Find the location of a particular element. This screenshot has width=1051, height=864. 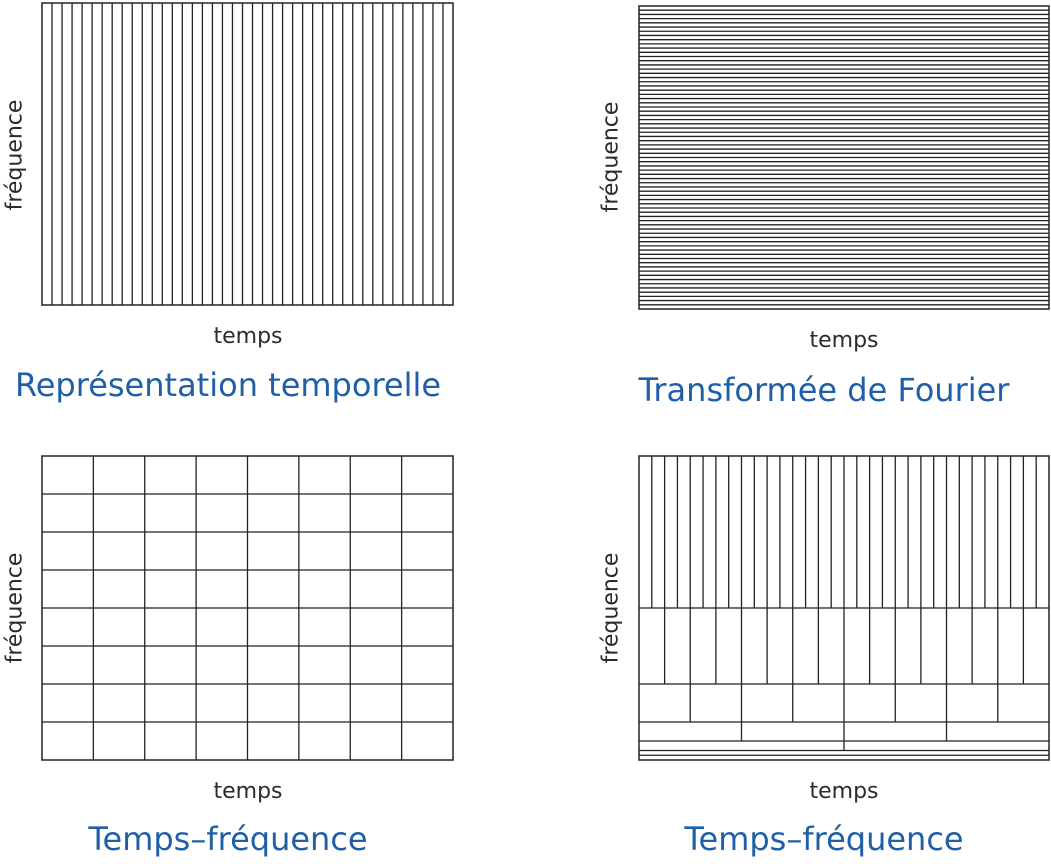

xlabel-fourier: temps is located at coordinates (844, 340).